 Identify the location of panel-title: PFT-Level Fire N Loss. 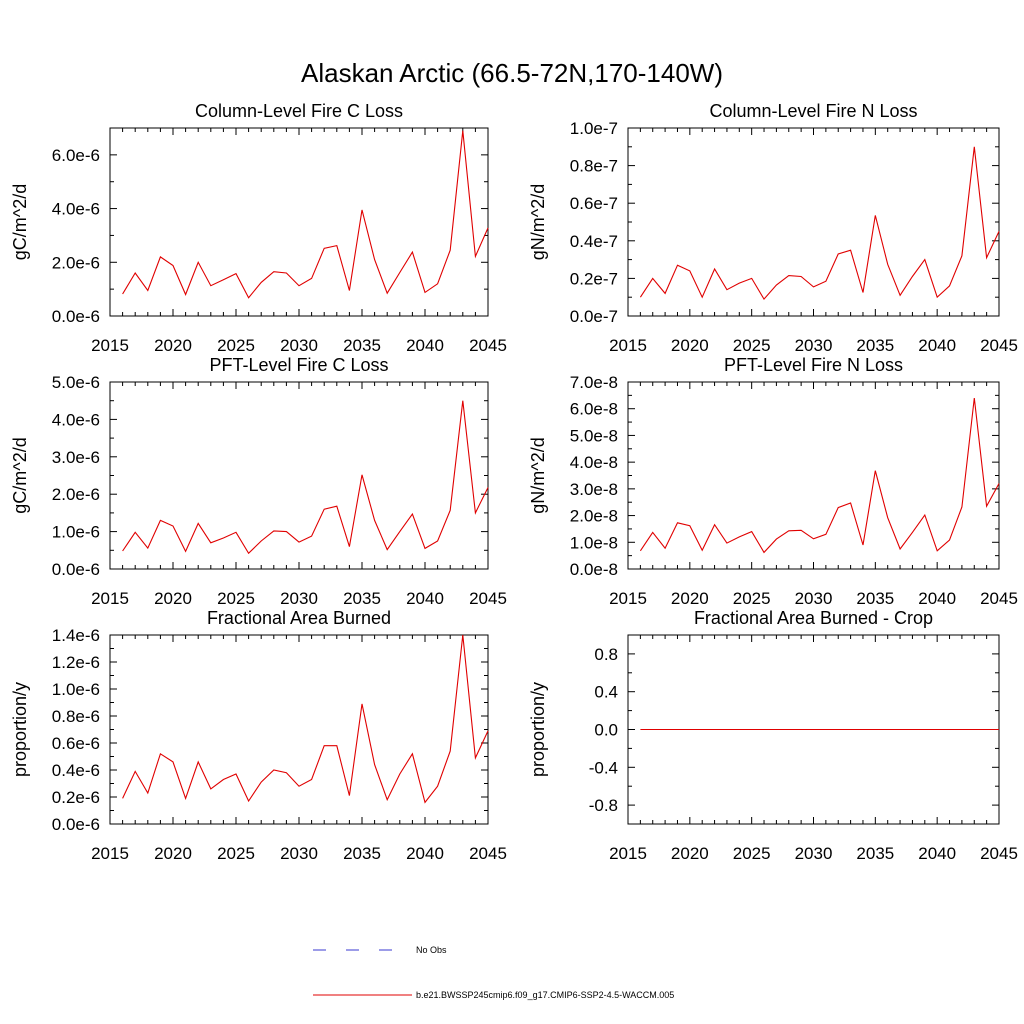
(813, 365).